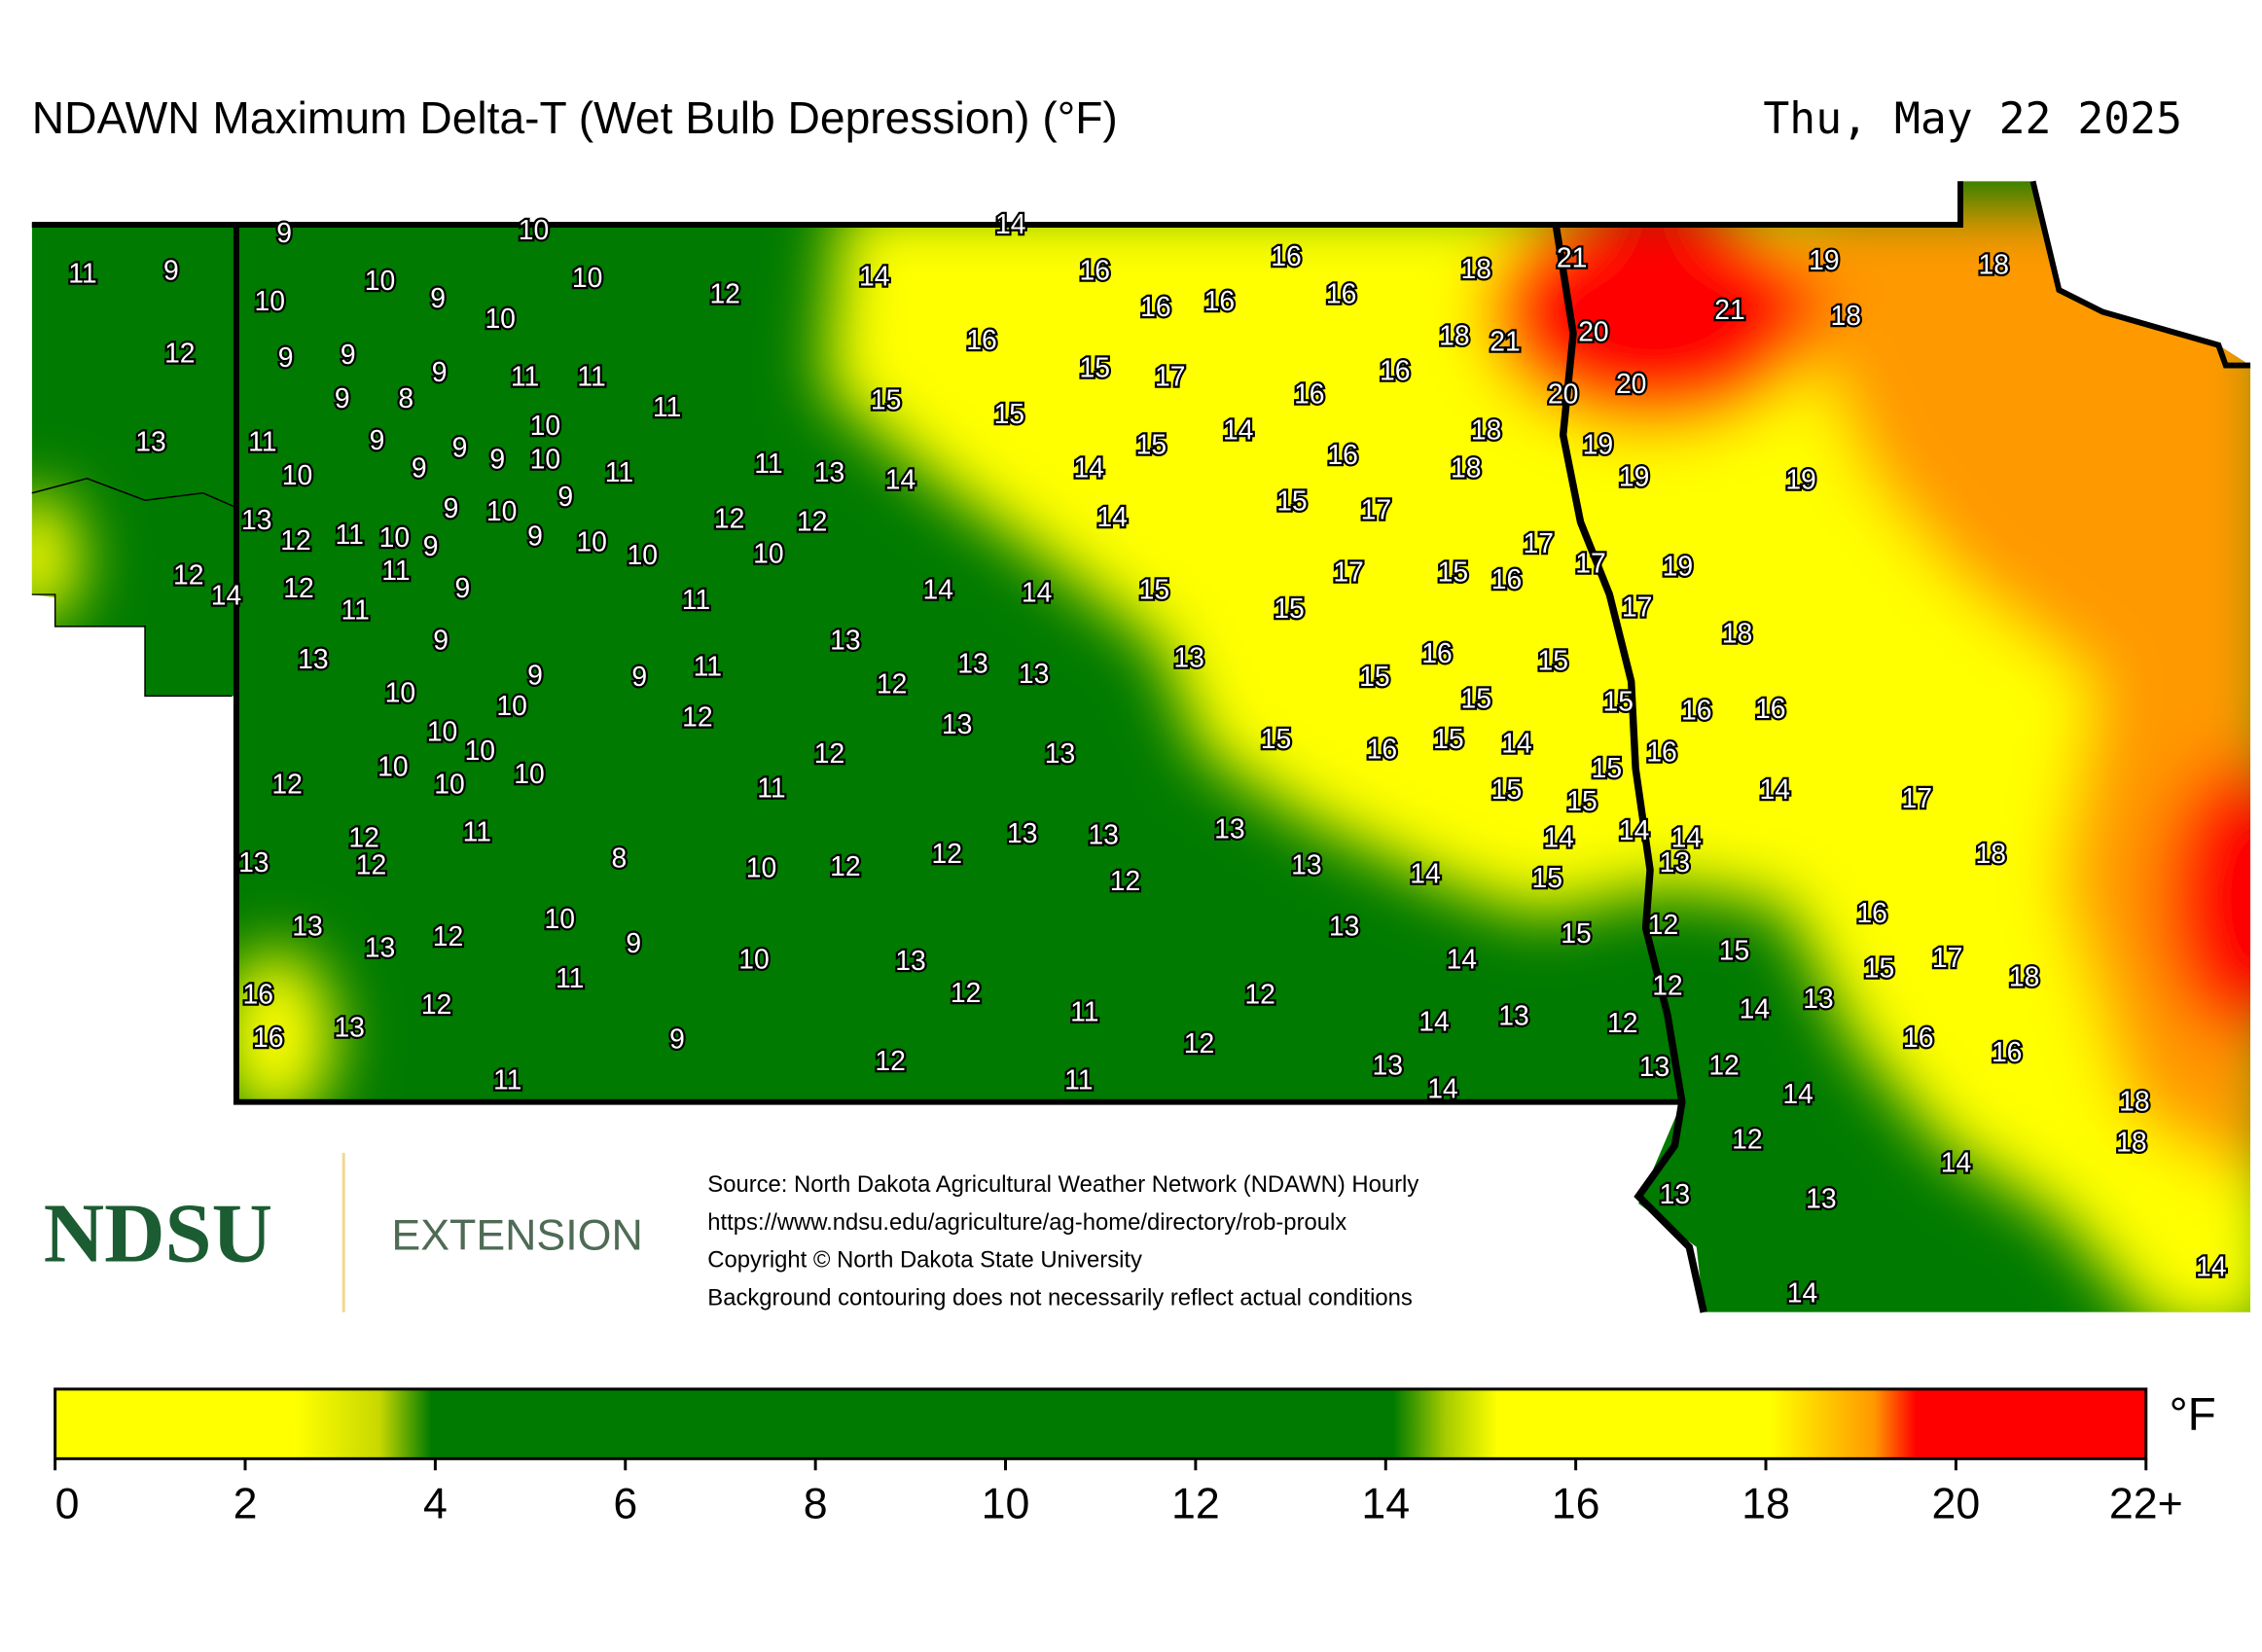 The height and width of the screenshot is (1652, 2262). I want to click on logo: NDSU EXTENSION, so click(343, 1232).